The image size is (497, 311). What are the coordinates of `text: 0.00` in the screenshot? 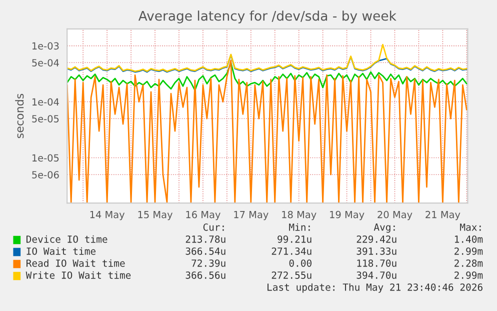 It's located at (300, 263).